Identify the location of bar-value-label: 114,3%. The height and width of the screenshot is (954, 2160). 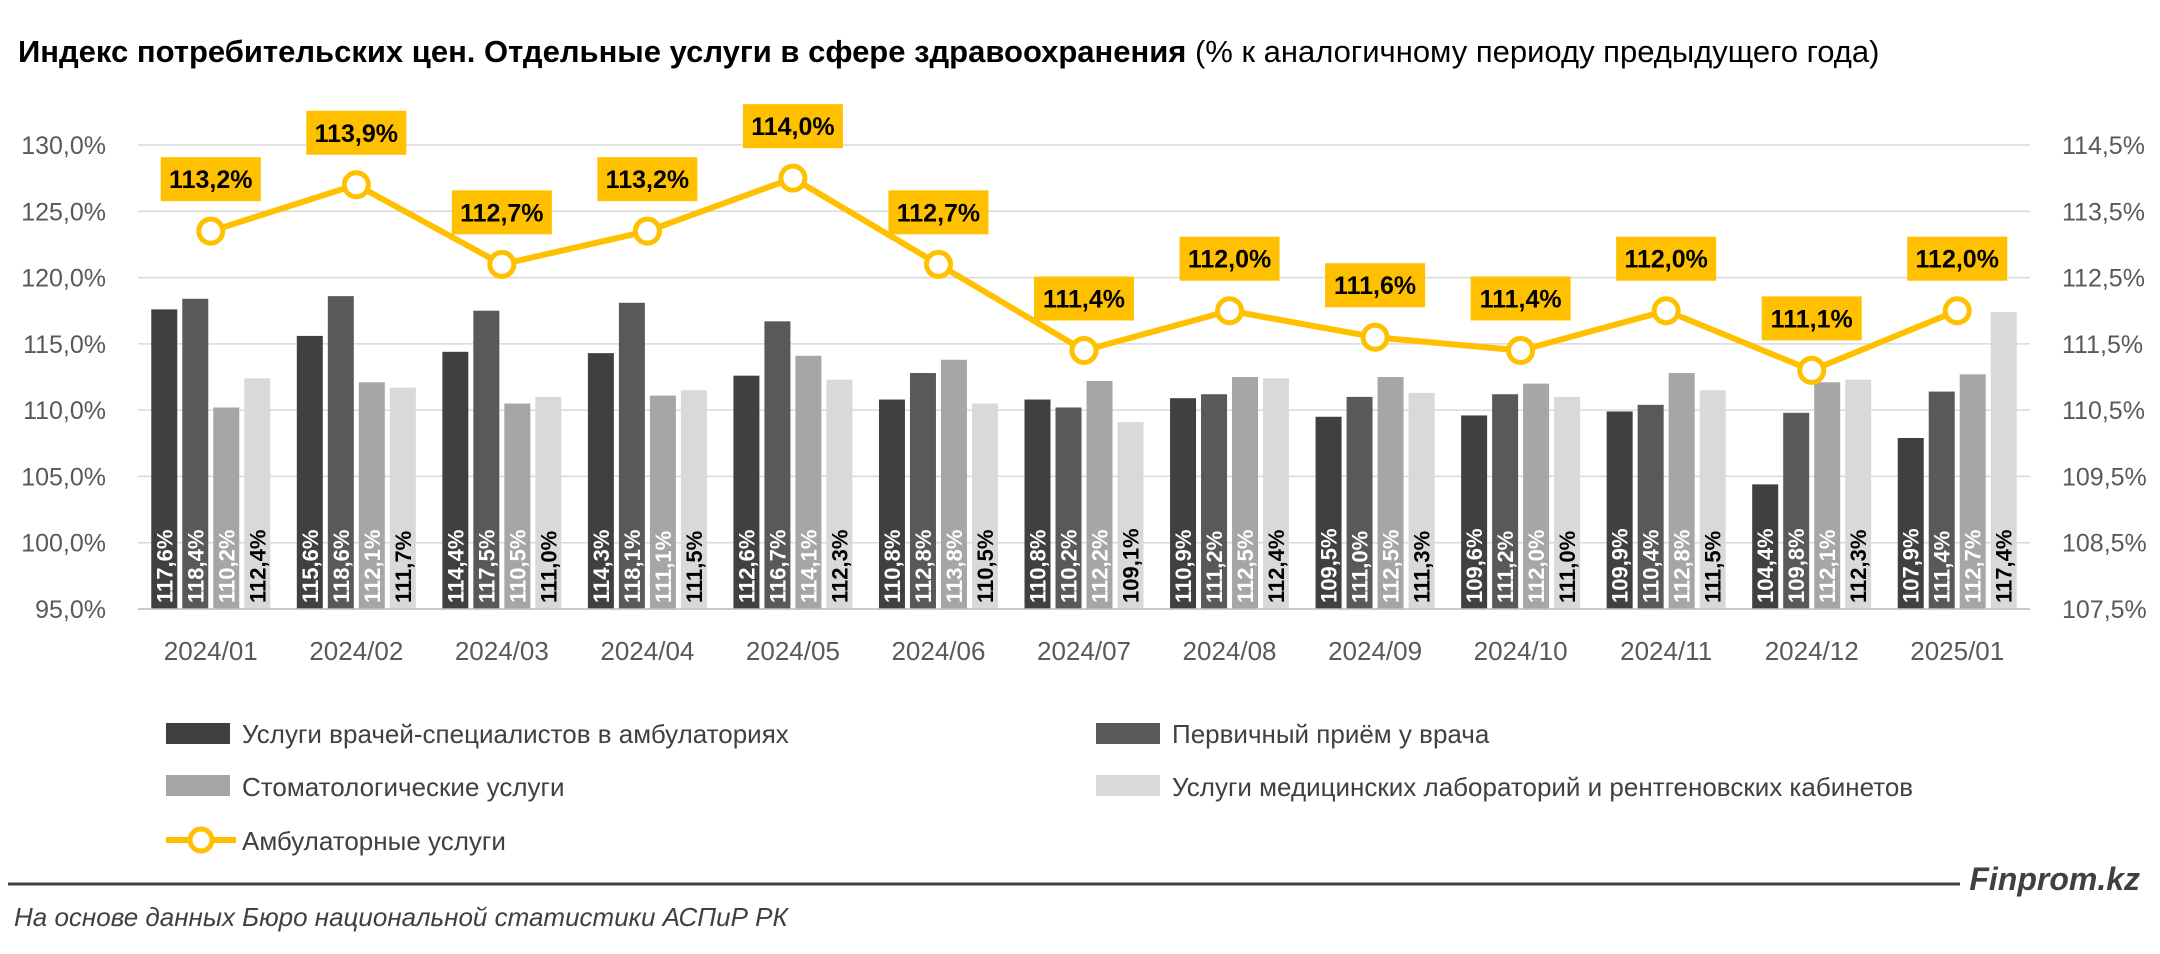
(601, 566).